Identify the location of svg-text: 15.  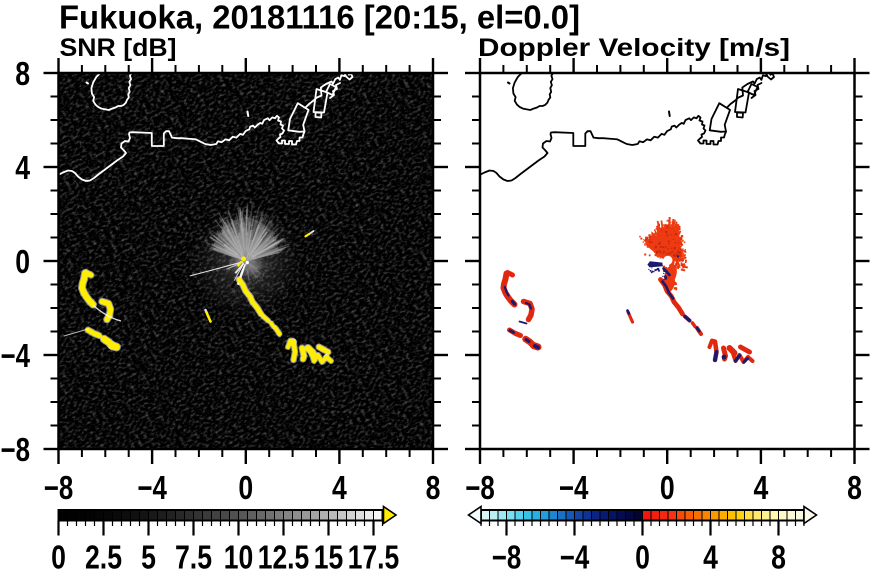
(329, 554).